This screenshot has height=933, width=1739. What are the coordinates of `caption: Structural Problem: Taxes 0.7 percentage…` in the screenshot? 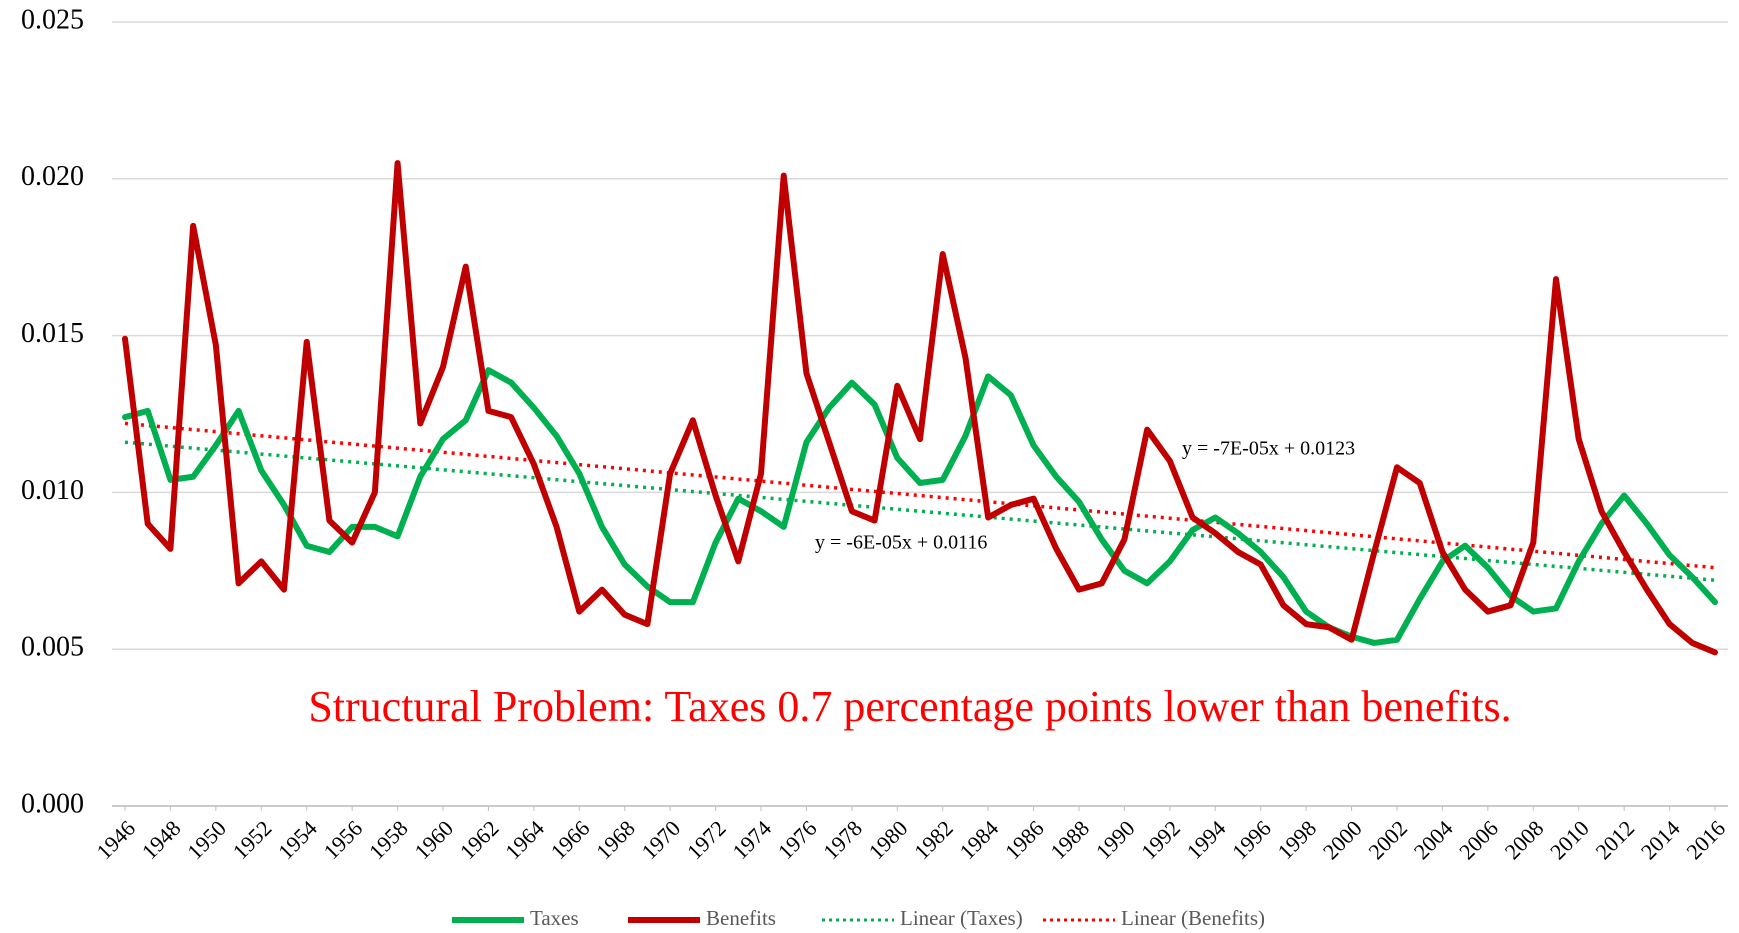 It's located at (909, 706).